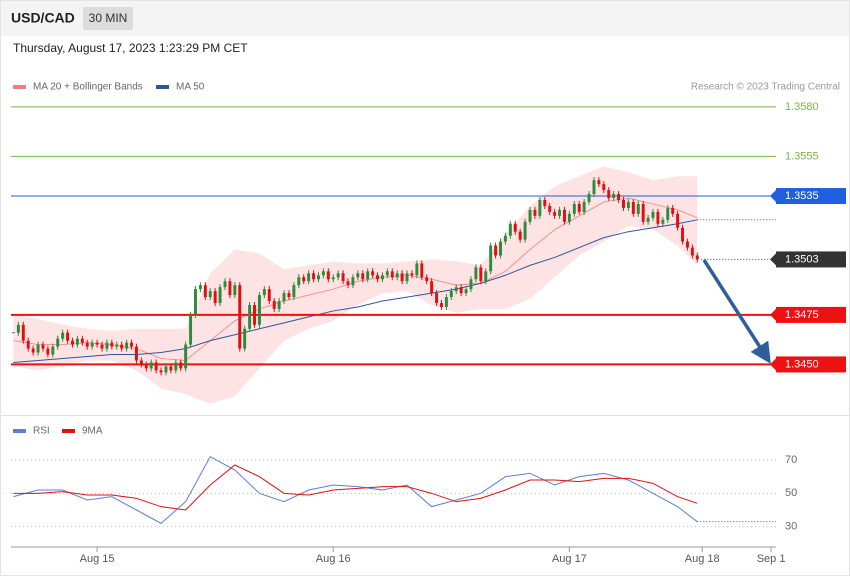 The image size is (850, 581). I want to click on legend-label: 9MA, so click(92, 431).